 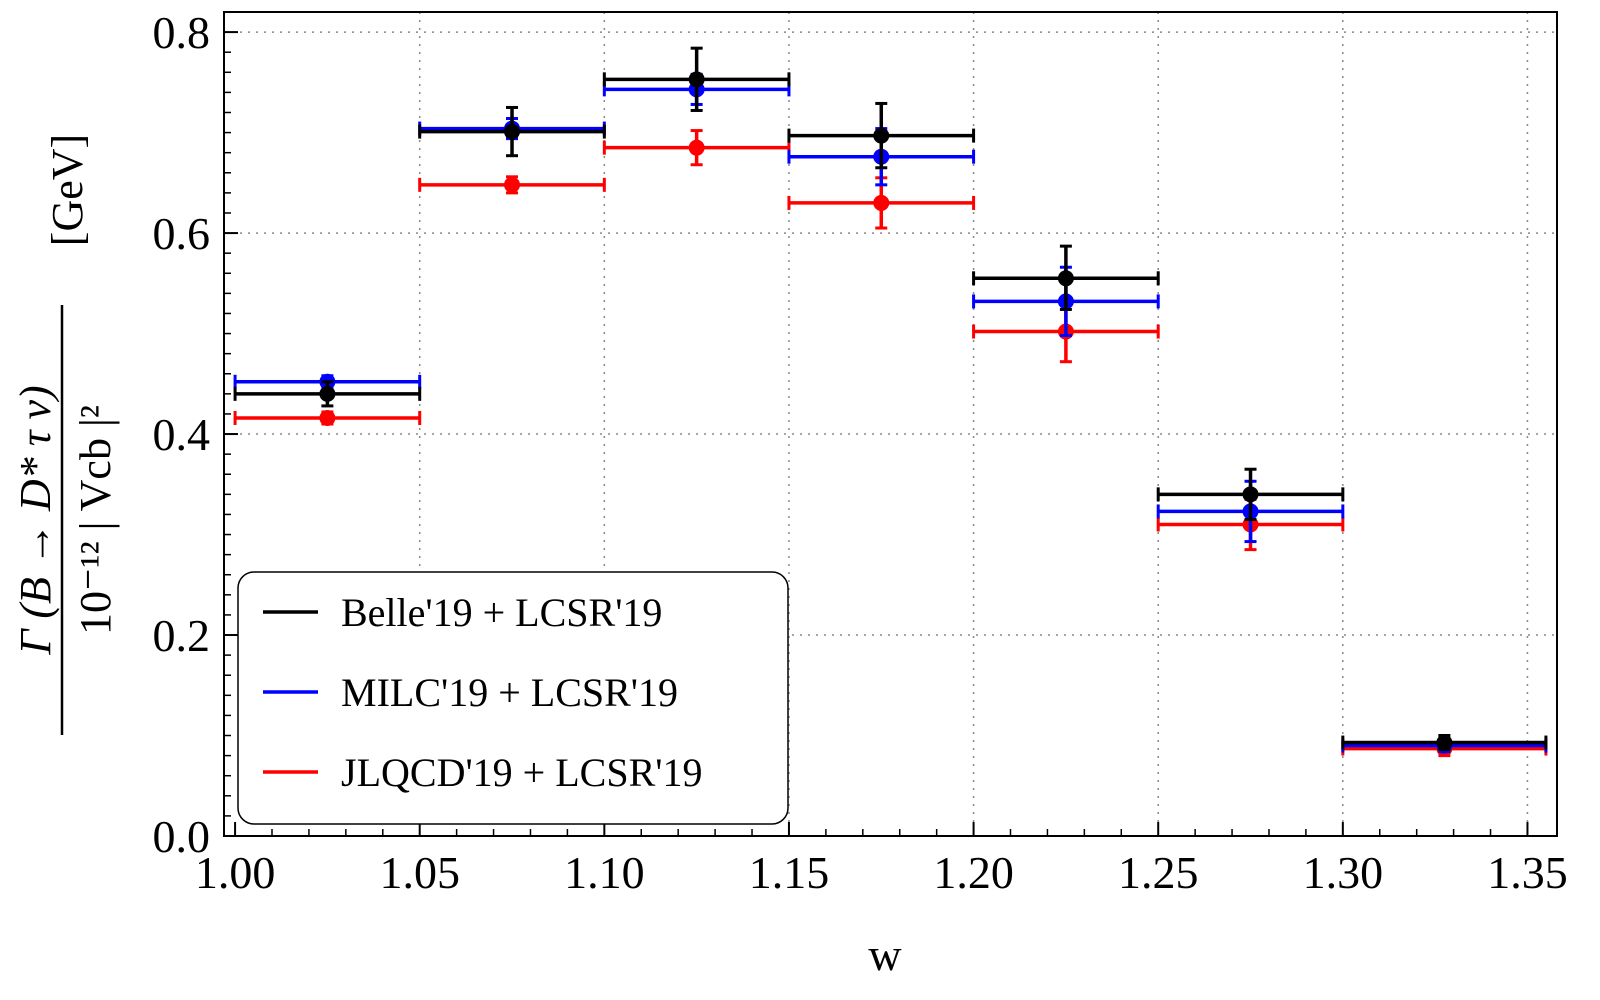 I want to click on y-axis-label-numerator: Γ (B → D* τ ν), so click(x=35, y=520).